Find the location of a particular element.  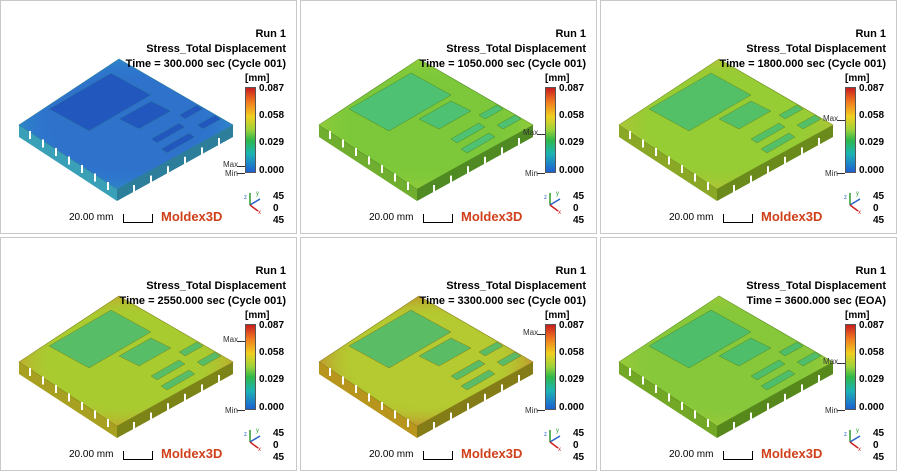

axis-triad-icon: y z x is located at coordinates (552, 203).